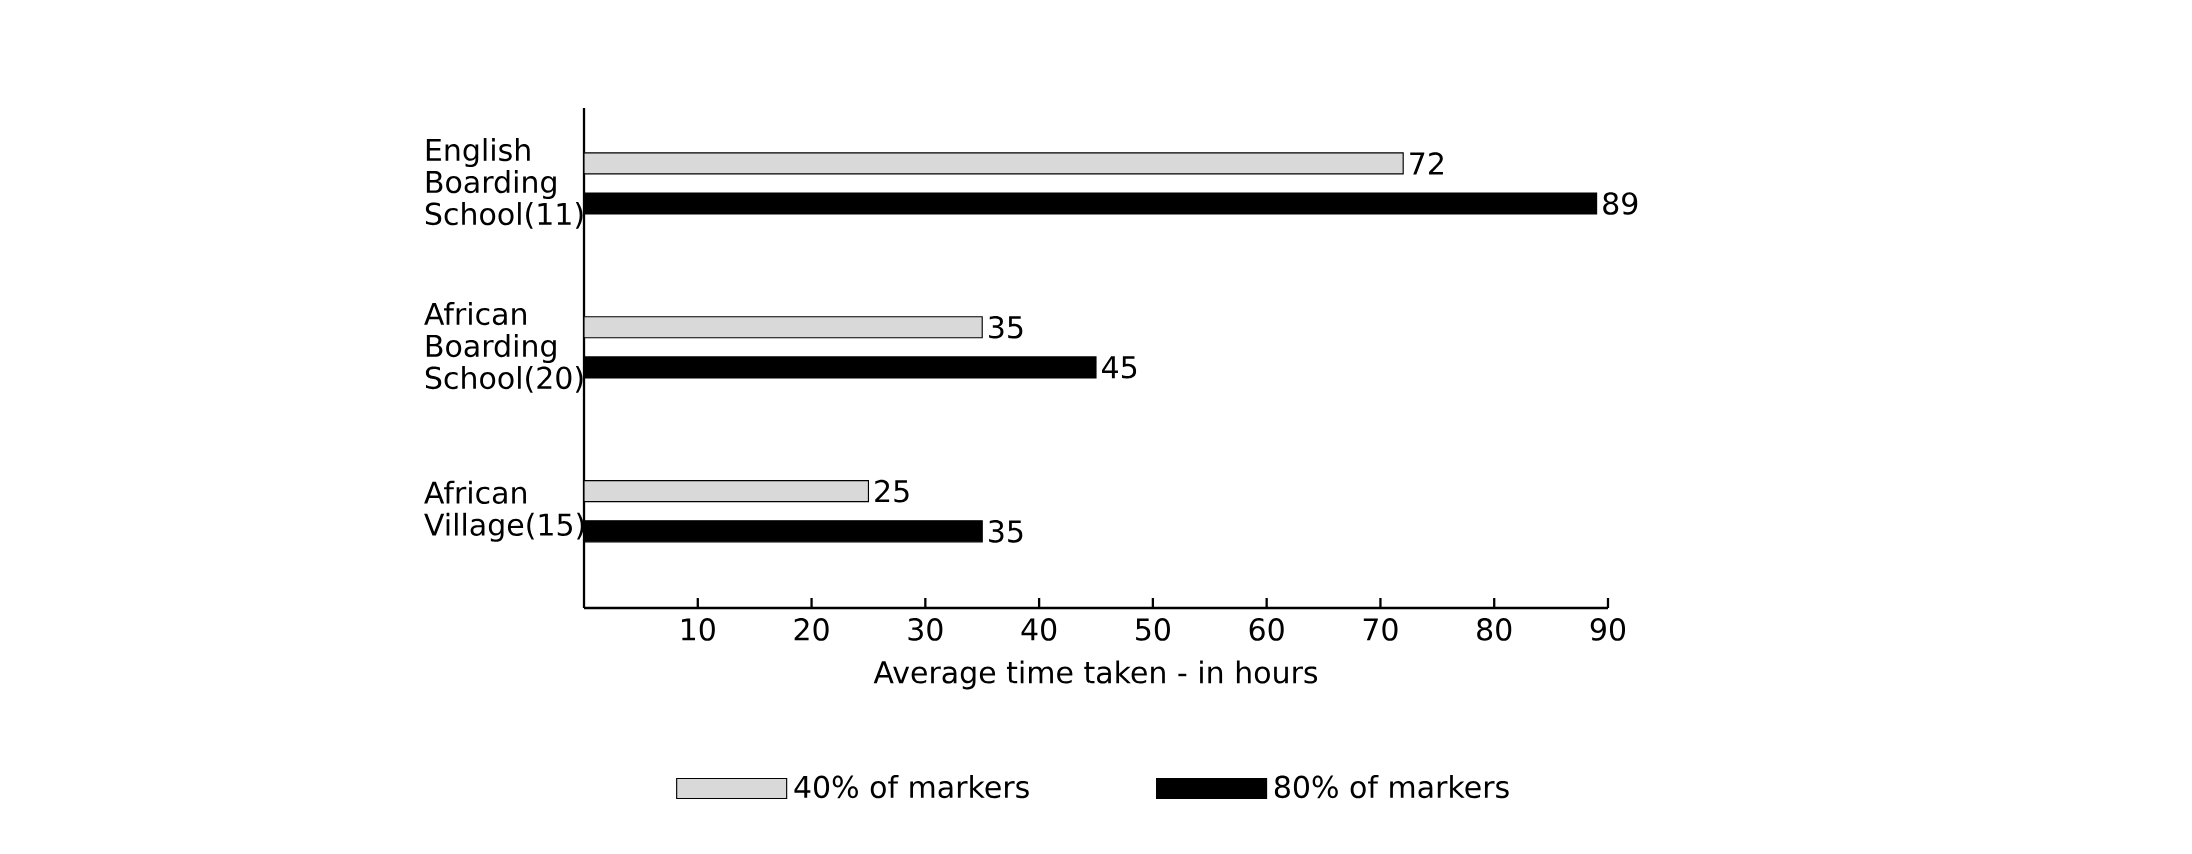 The width and height of the screenshot is (2192, 854). Describe the element at coordinates (1095, 675) in the screenshot. I see `x-axis-title: Average time taken - in hours` at that location.